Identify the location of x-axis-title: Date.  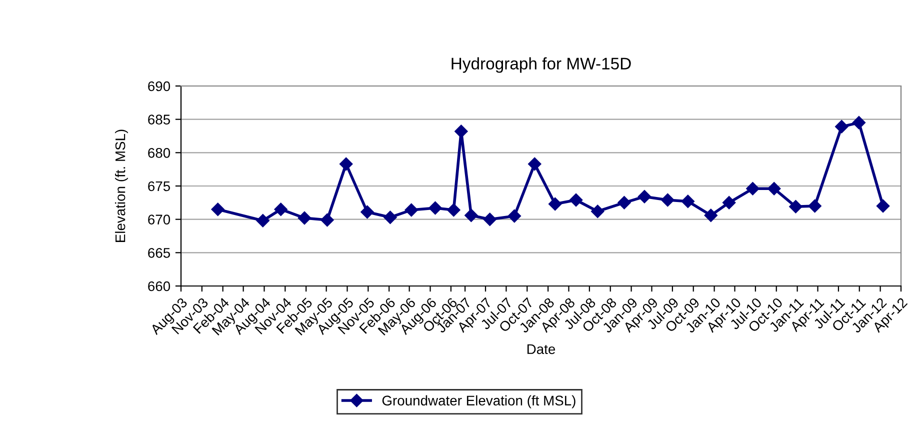
(541, 349).